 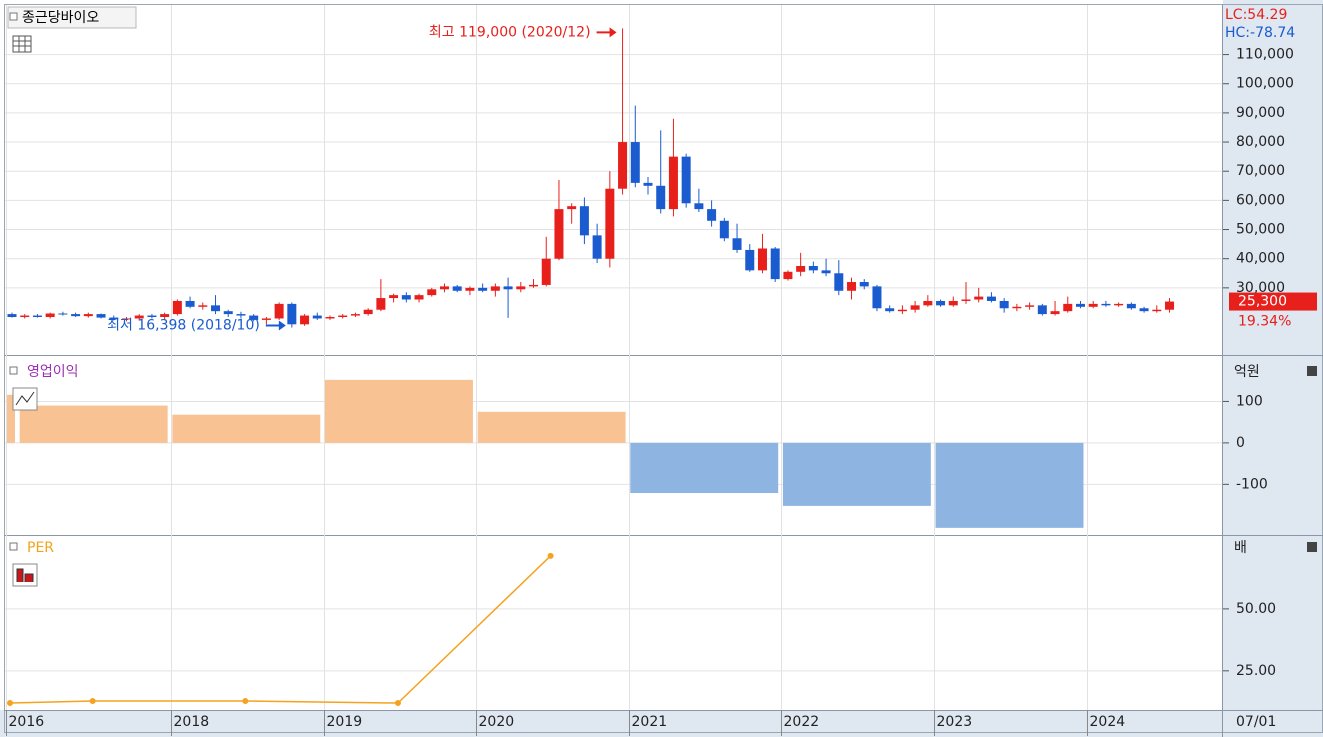 I want to click on x-tick-label: 2018, so click(x=192, y=722).